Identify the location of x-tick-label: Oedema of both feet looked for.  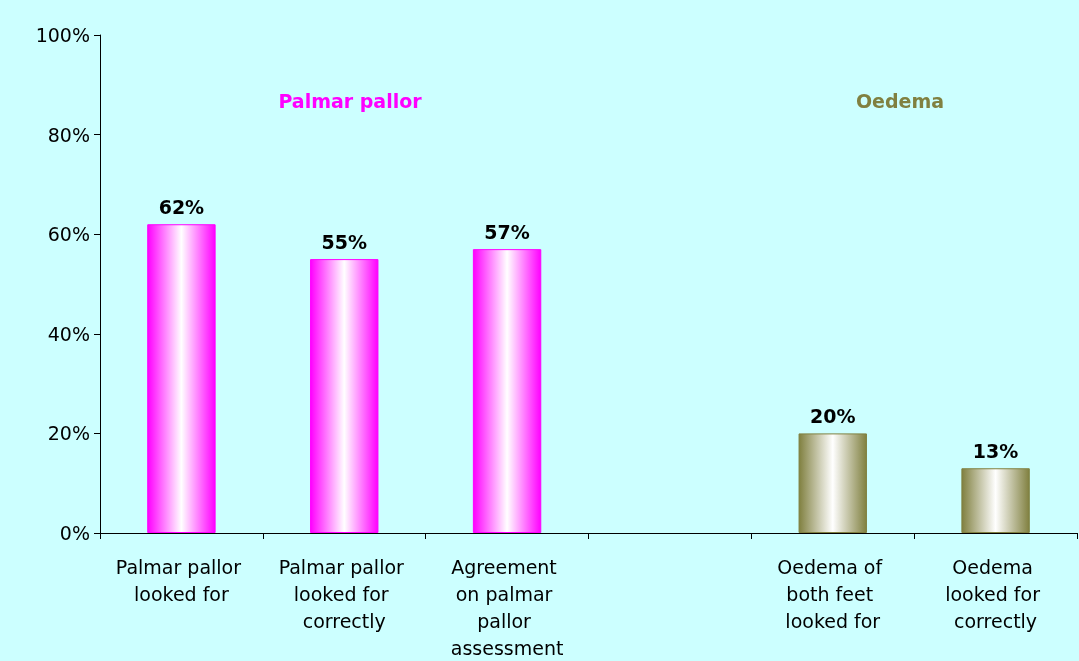
(833, 593).